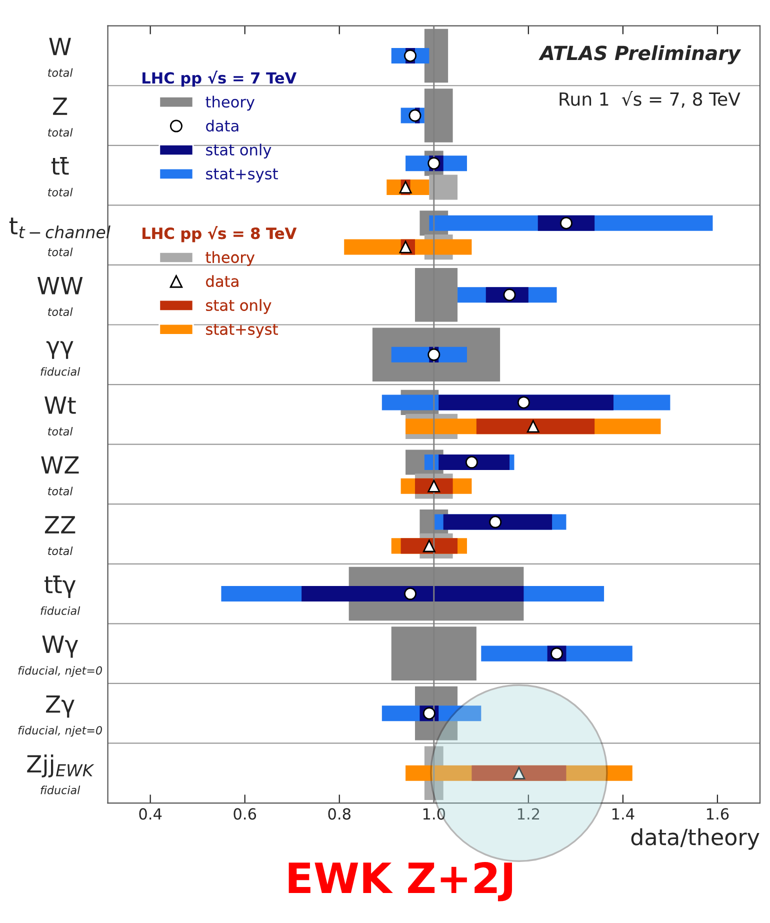 Image resolution: width=770 pixels, height=923 pixels. I want to click on x-tick-label: 1.0, so click(434, 814).